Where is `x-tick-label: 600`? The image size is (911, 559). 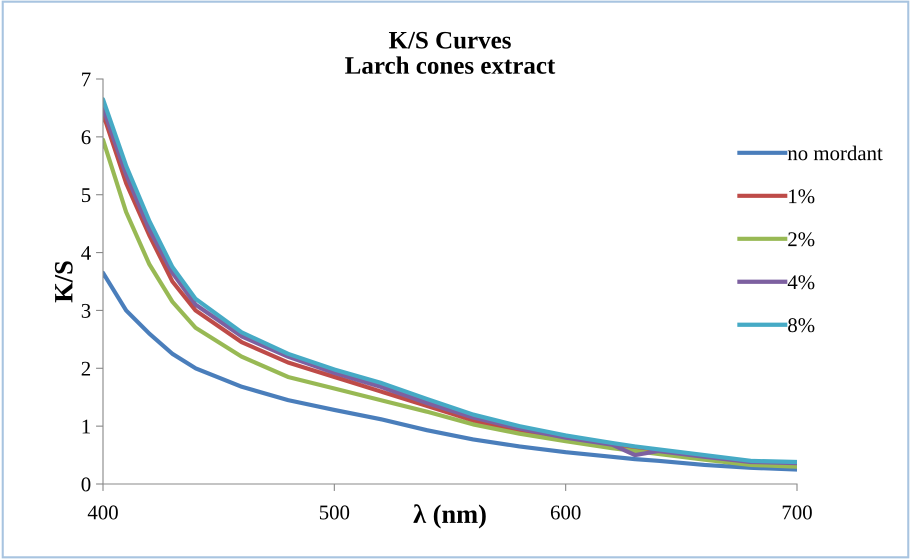
x-tick-label: 600 is located at coordinates (565, 512).